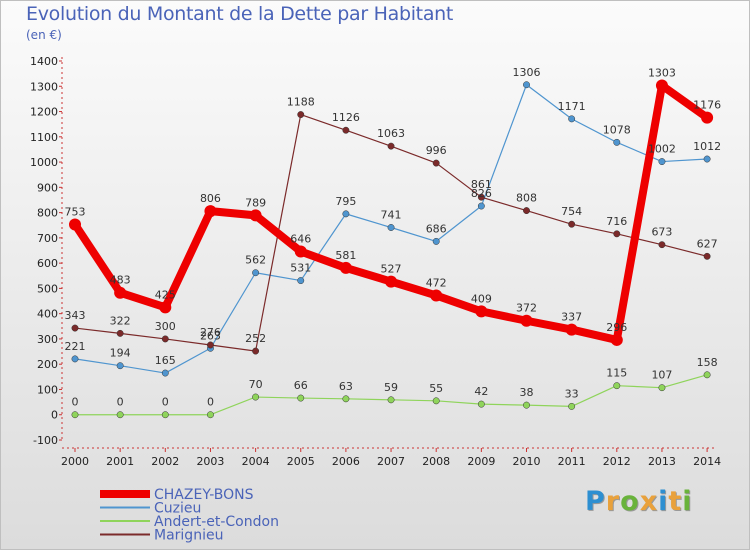  Describe the element at coordinates (662, 73) in the screenshot. I see `data-label-chazey-bons: 1303` at that location.